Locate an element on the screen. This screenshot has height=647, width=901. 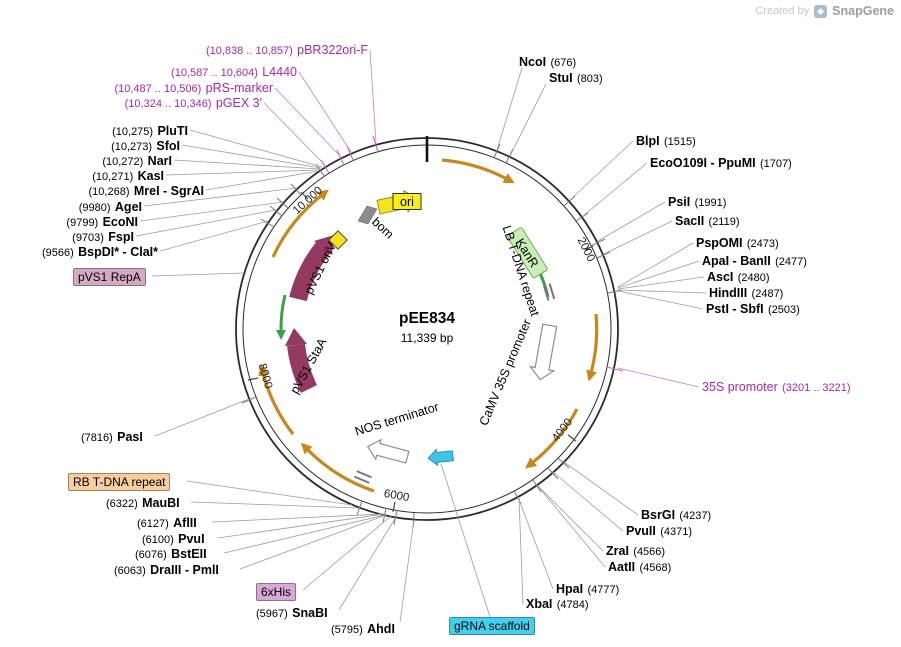
enzyme-label-bsteii: (6076) BstEII is located at coordinates (170, 554).